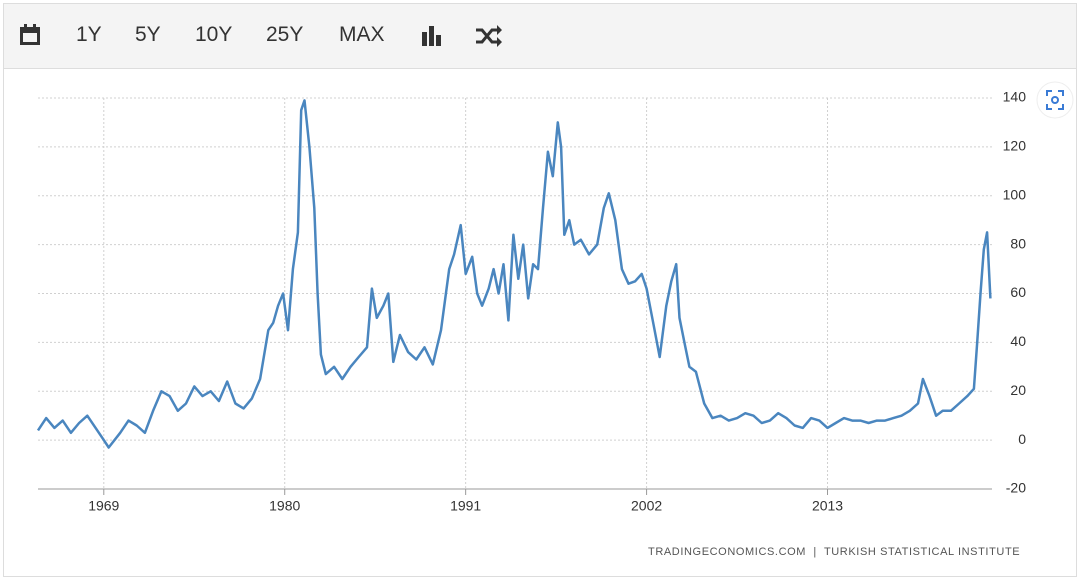 This screenshot has height=581, width=1080. Describe the element at coordinates (540, 36) in the screenshot. I see `toolbar: 1Y 5Y 10Y 25Y MAX` at that location.